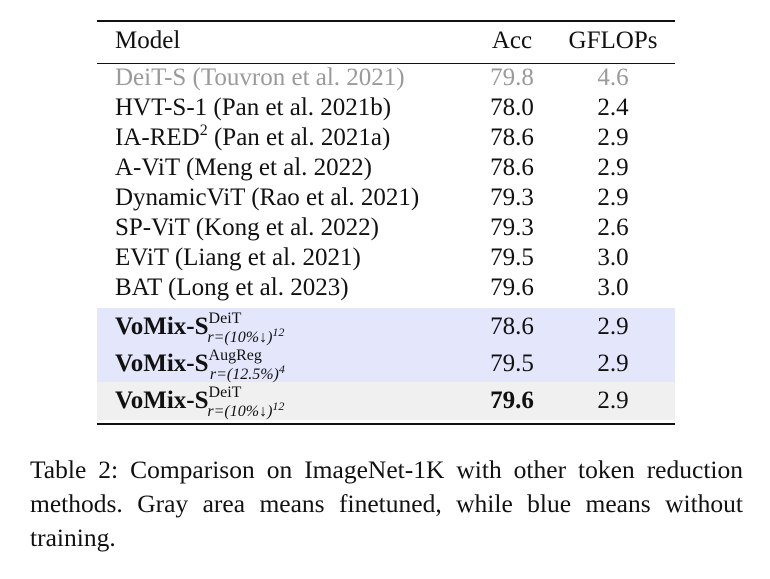 This screenshot has width=770, height=579. Describe the element at coordinates (613, 40) in the screenshot. I see `header-gflops: GFLOPs` at that location.